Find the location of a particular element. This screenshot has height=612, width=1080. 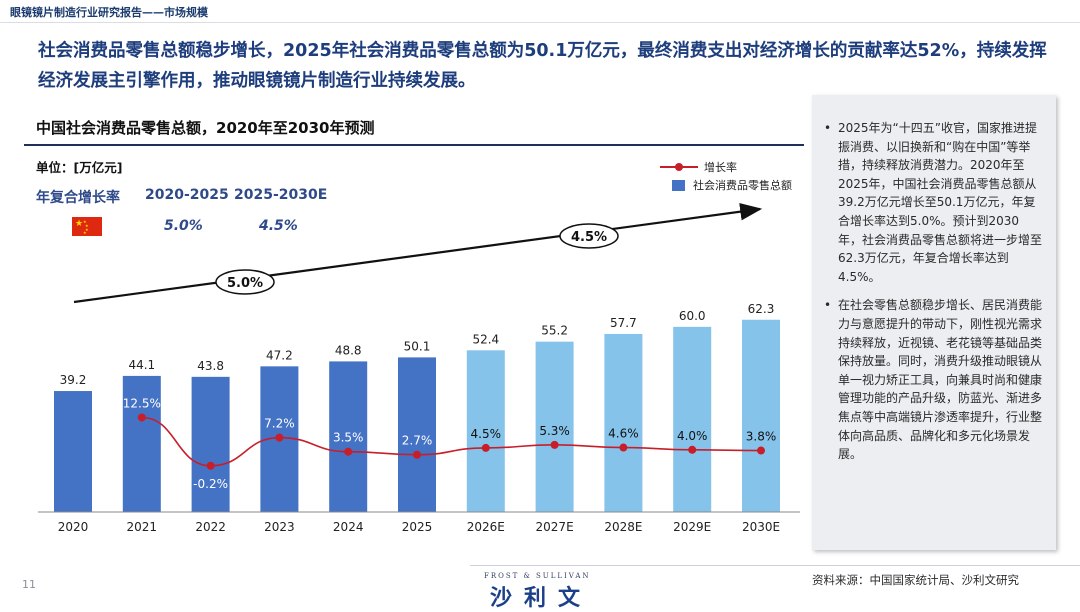

bar-value-label: 50.1 is located at coordinates (417, 346).